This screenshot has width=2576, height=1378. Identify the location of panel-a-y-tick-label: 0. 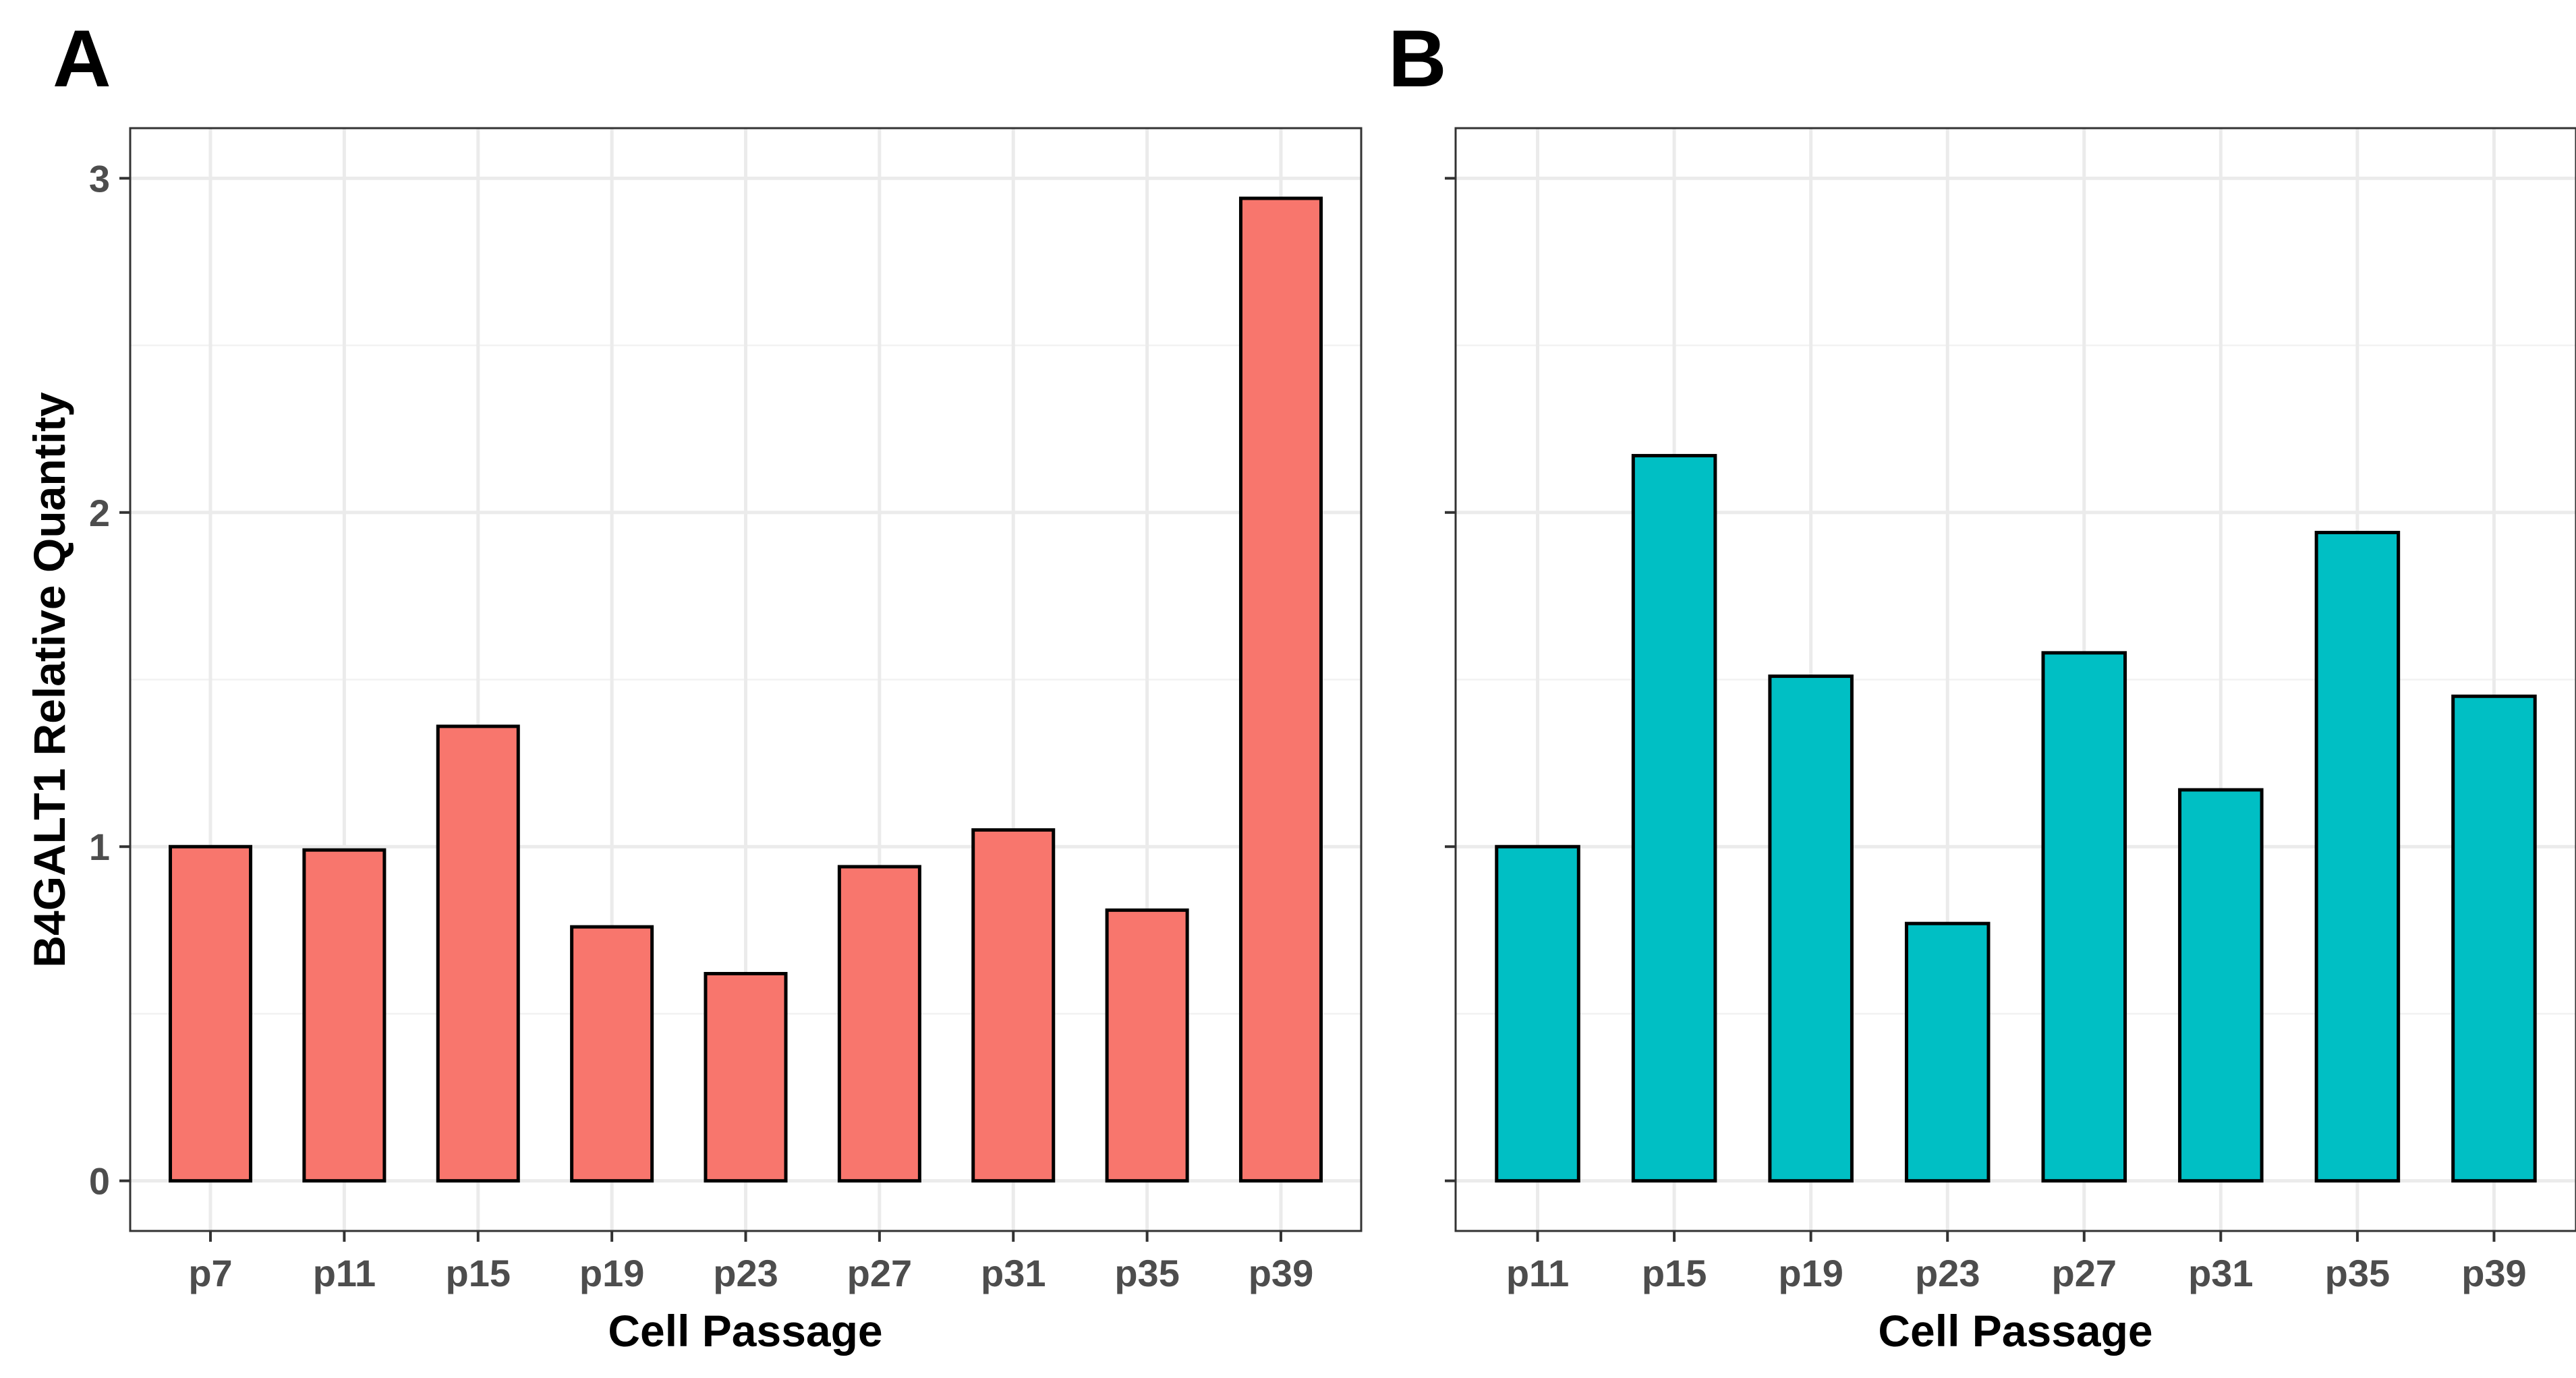
(99, 1181).